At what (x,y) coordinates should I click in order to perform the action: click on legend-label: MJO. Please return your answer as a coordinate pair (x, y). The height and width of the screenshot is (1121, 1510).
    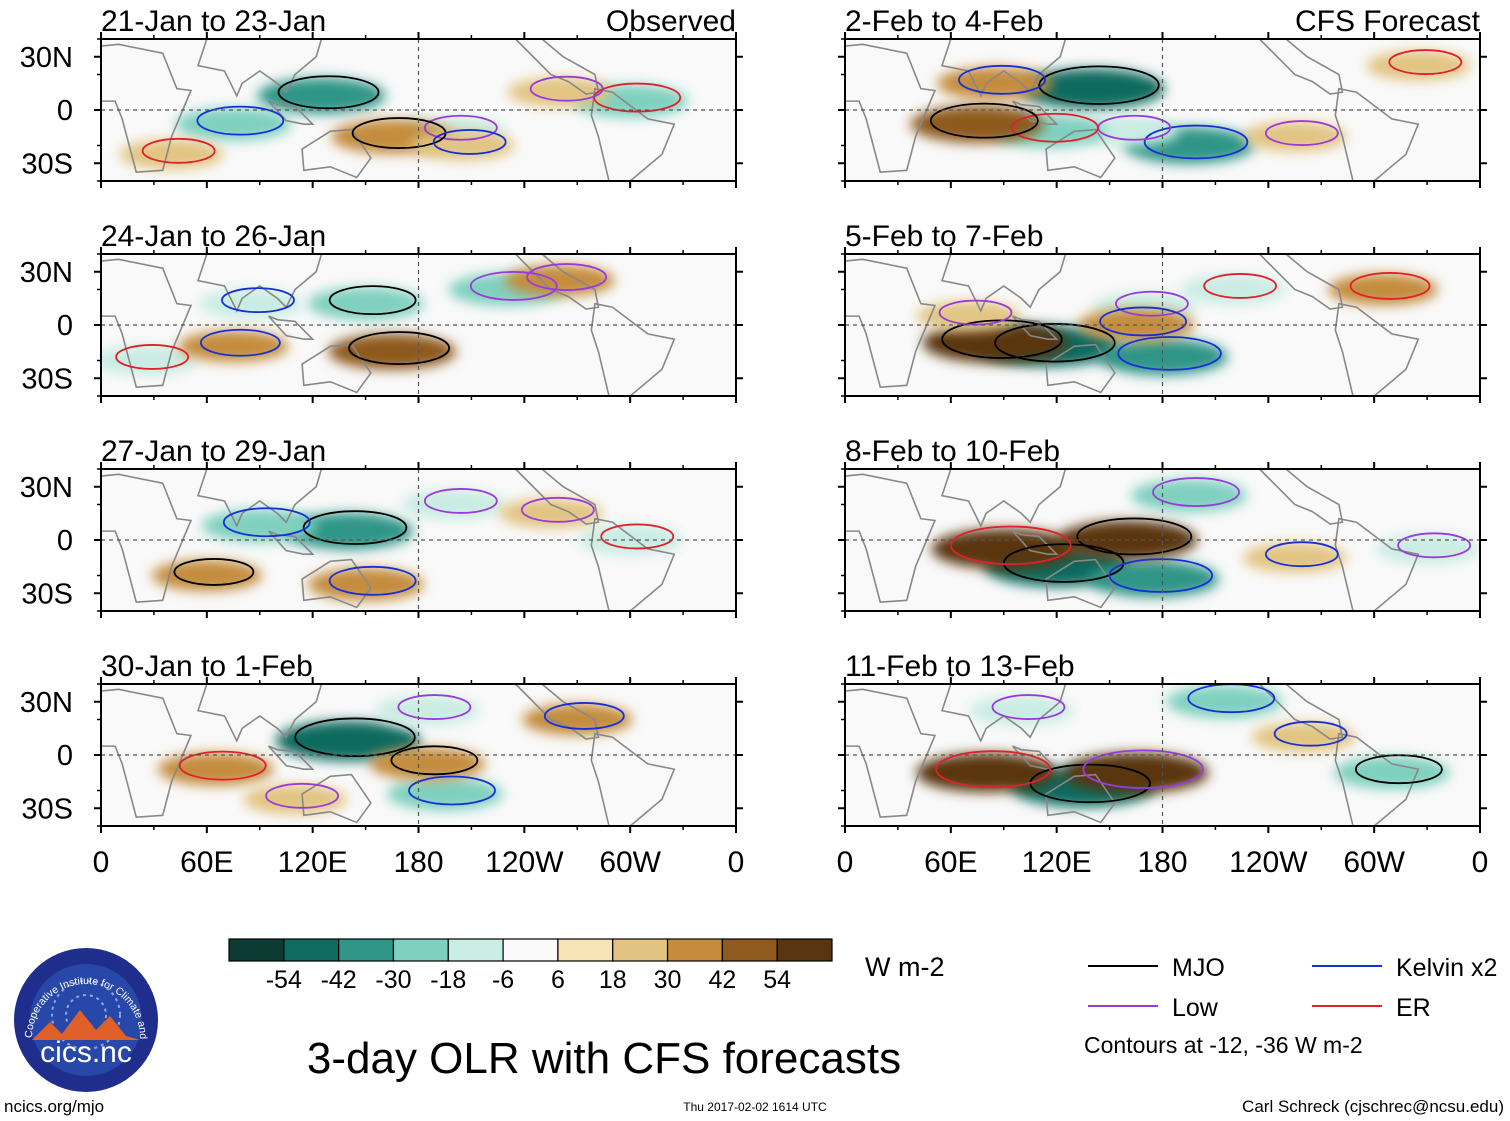
    Looking at the image, I should click on (1198, 968).